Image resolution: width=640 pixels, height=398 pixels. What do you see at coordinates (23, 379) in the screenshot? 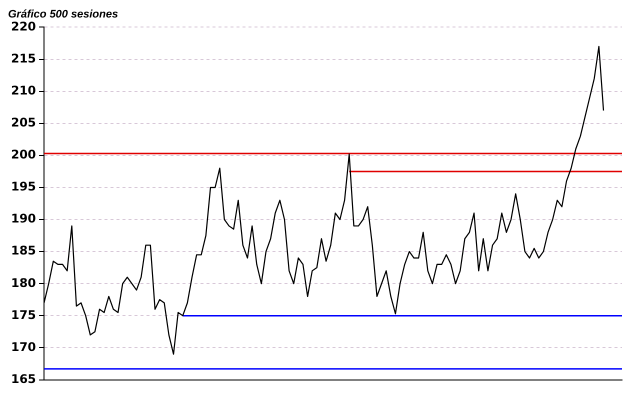
I see `y-tick-label: 165` at bounding box center [23, 379].